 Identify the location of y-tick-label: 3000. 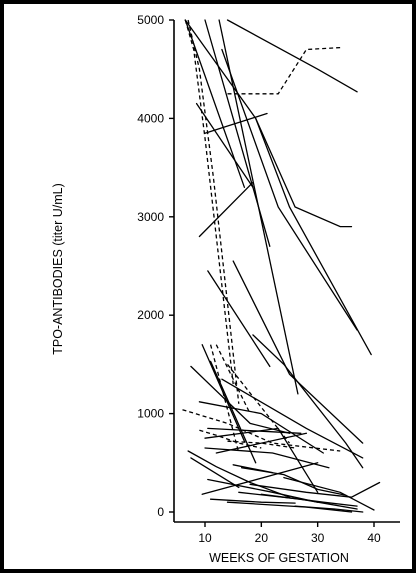
(150, 217).